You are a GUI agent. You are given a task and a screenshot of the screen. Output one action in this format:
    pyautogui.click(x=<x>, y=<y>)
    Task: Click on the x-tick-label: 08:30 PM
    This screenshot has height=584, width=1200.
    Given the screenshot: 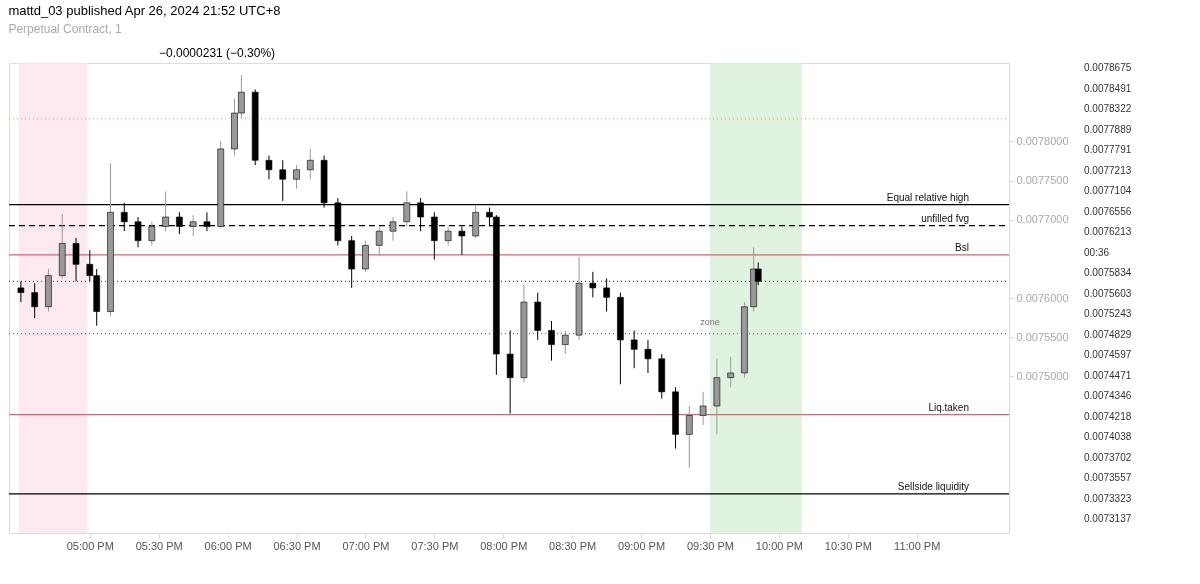 What is the action you would take?
    pyautogui.click(x=573, y=545)
    